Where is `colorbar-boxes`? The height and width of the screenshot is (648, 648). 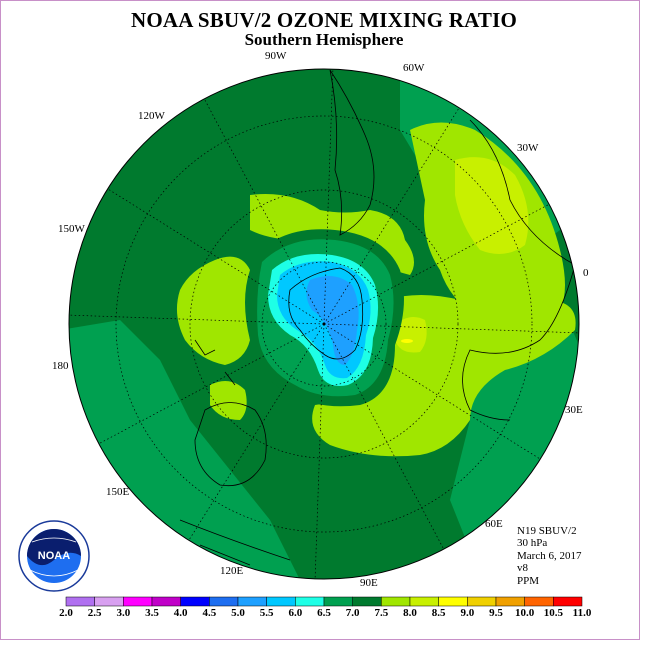
colorbar-boxes is located at coordinates (324, 601).